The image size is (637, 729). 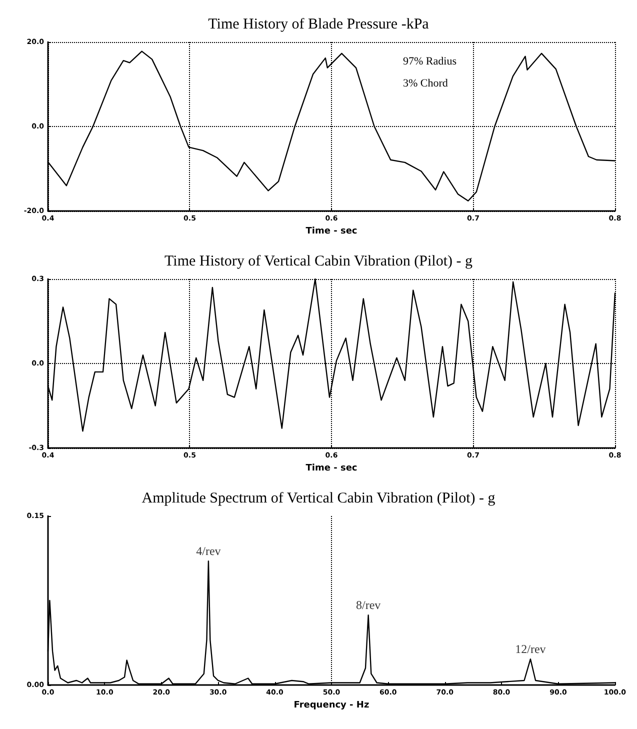 What do you see at coordinates (318, 262) in the screenshot?
I see `chart-title: Time History of Vertical Cabin Vibration (Pilot) - g` at bounding box center [318, 262].